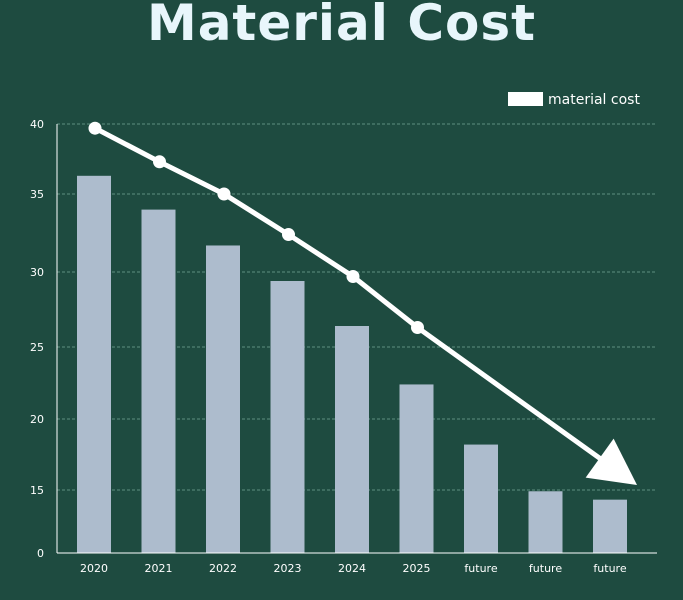 The width and height of the screenshot is (683, 600). I want to click on x-tick-label: 2024, so click(352, 568).